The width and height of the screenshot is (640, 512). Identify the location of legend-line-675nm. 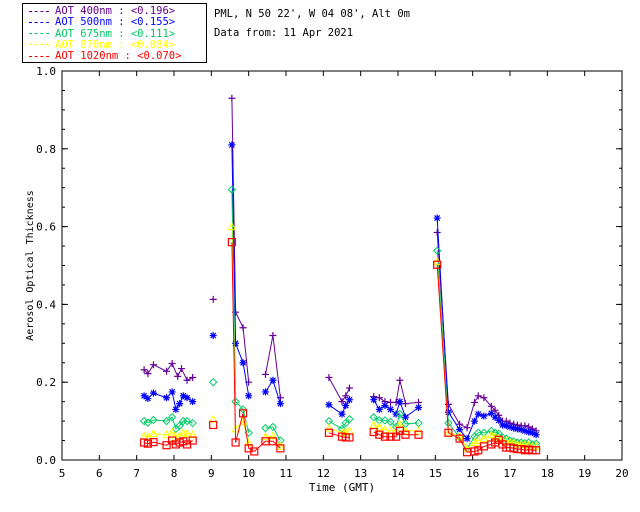
(39, 34).